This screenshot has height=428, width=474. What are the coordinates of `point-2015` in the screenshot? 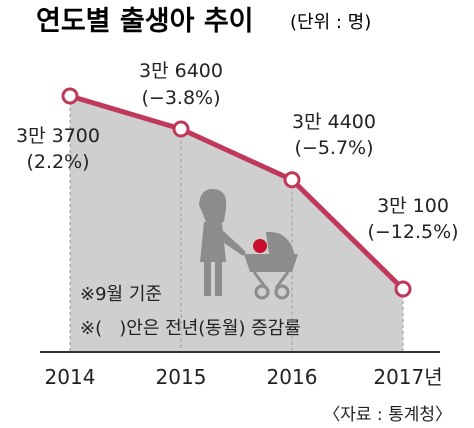 It's located at (181, 129).